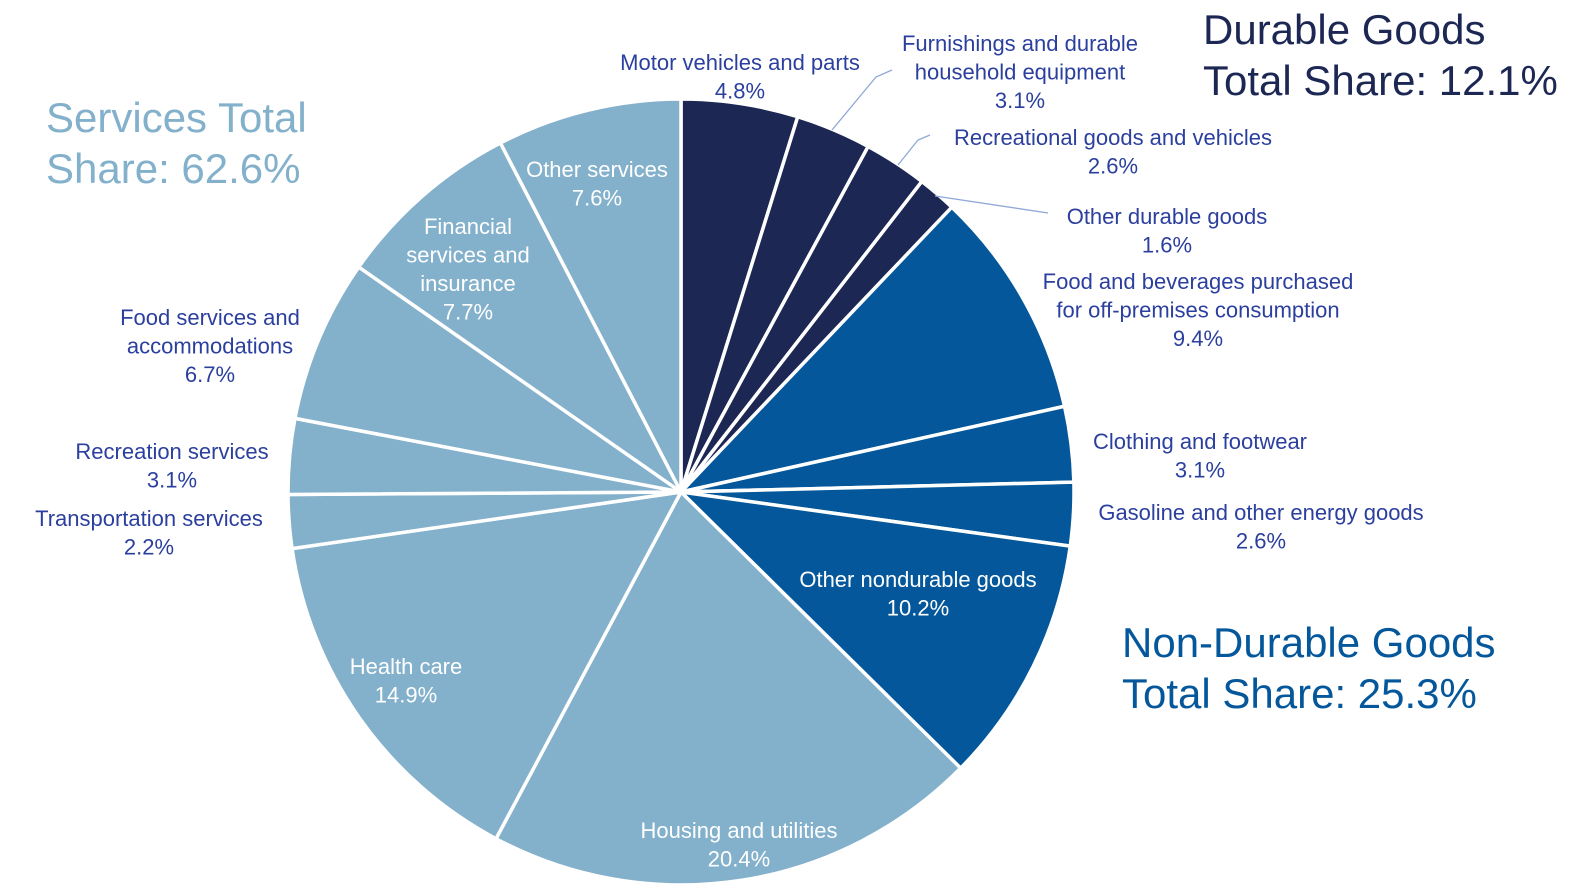 This screenshot has width=1589, height=896. Describe the element at coordinates (1167, 245) in the screenshot. I see `value-other-durable-goods: 1.6%` at that location.